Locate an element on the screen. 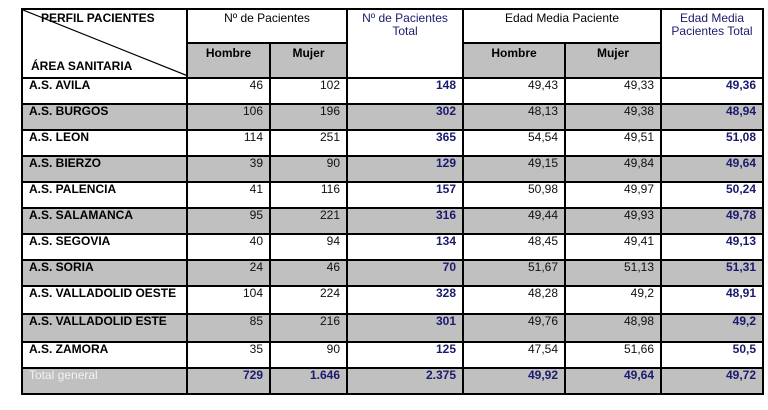 The width and height of the screenshot is (768, 410). total-cell-edad-total: 49,72 is located at coordinates (712, 381).